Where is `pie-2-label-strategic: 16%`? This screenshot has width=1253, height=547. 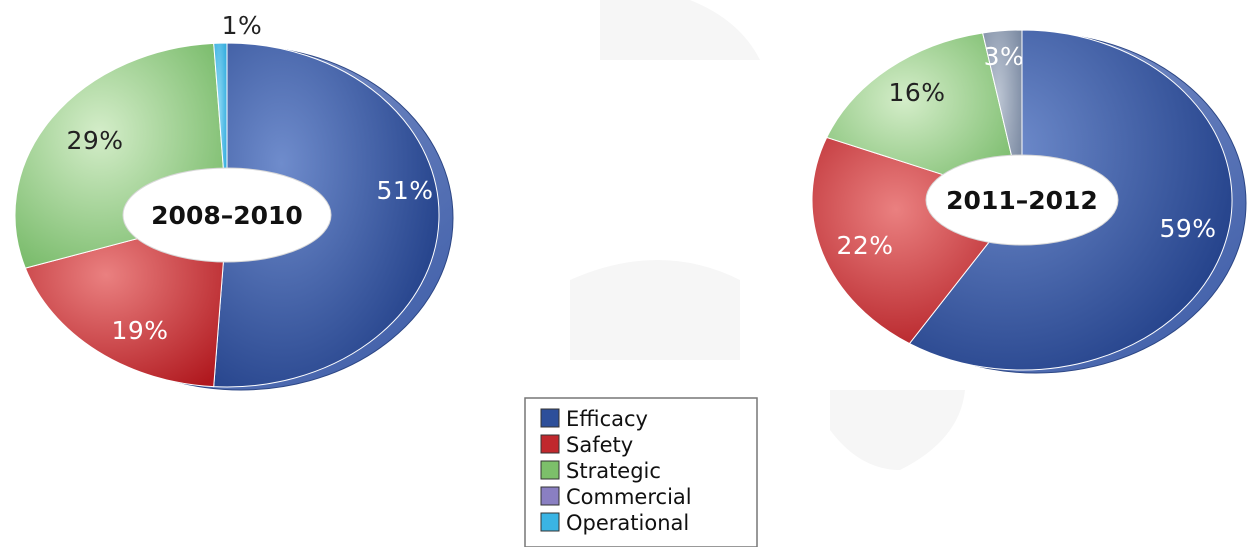 pie-2-label-strategic: 16% is located at coordinates (916, 92).